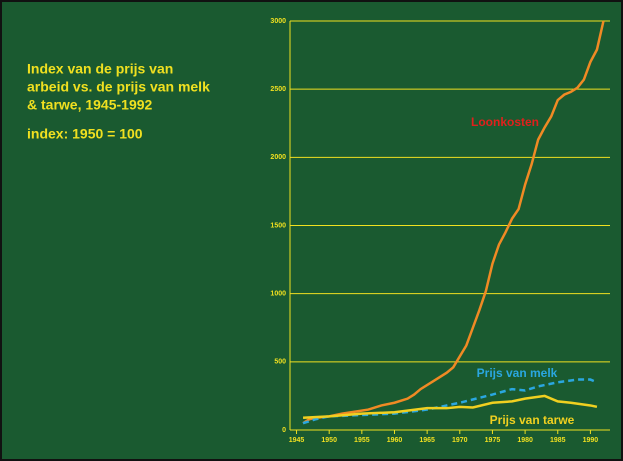 This screenshot has width=623, height=461. I want to click on series-label: Loonkosten, so click(505, 122).